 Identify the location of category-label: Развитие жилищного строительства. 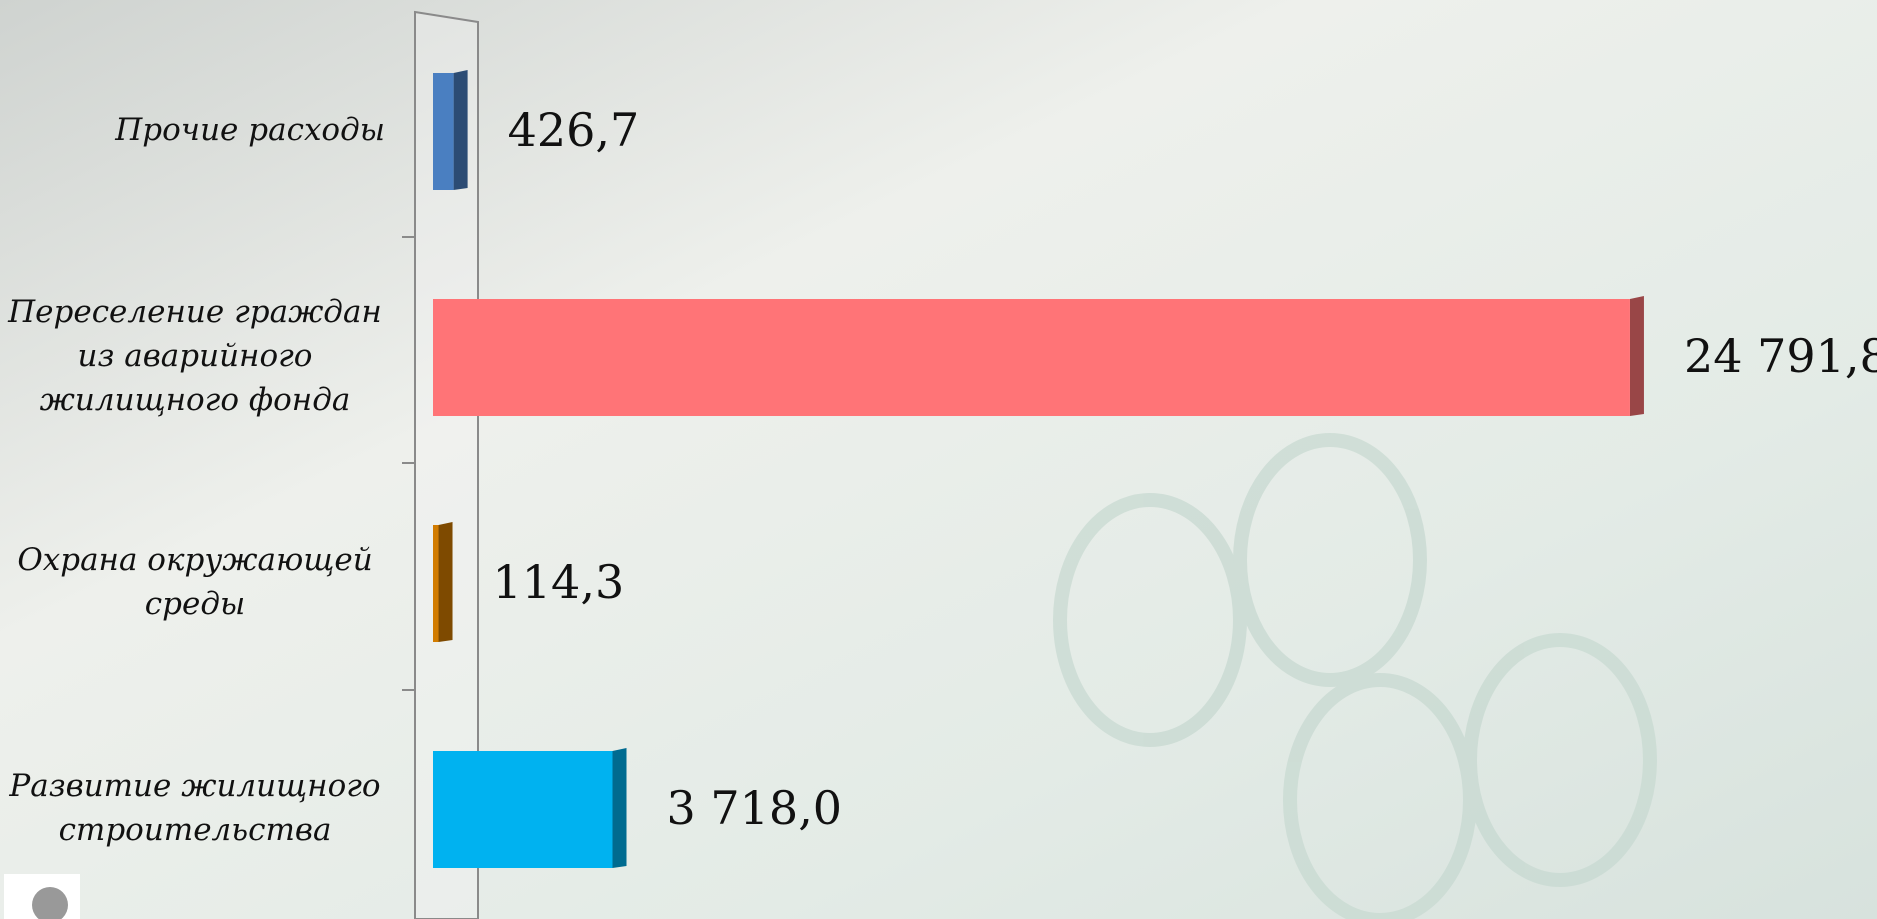
(195, 808).